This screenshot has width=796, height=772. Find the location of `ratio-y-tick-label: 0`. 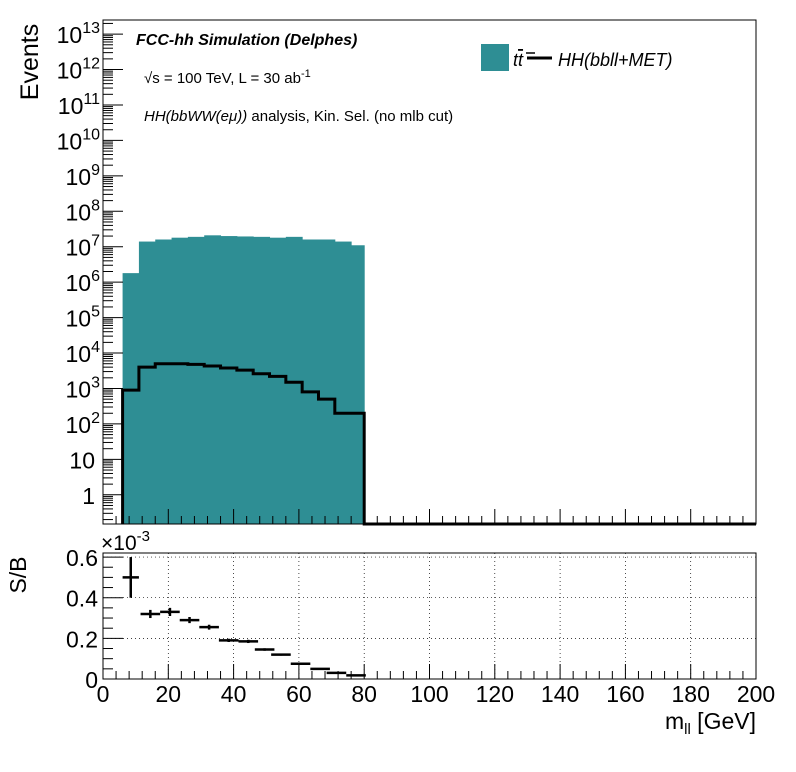

ratio-y-tick-label: 0 is located at coordinates (91, 680).